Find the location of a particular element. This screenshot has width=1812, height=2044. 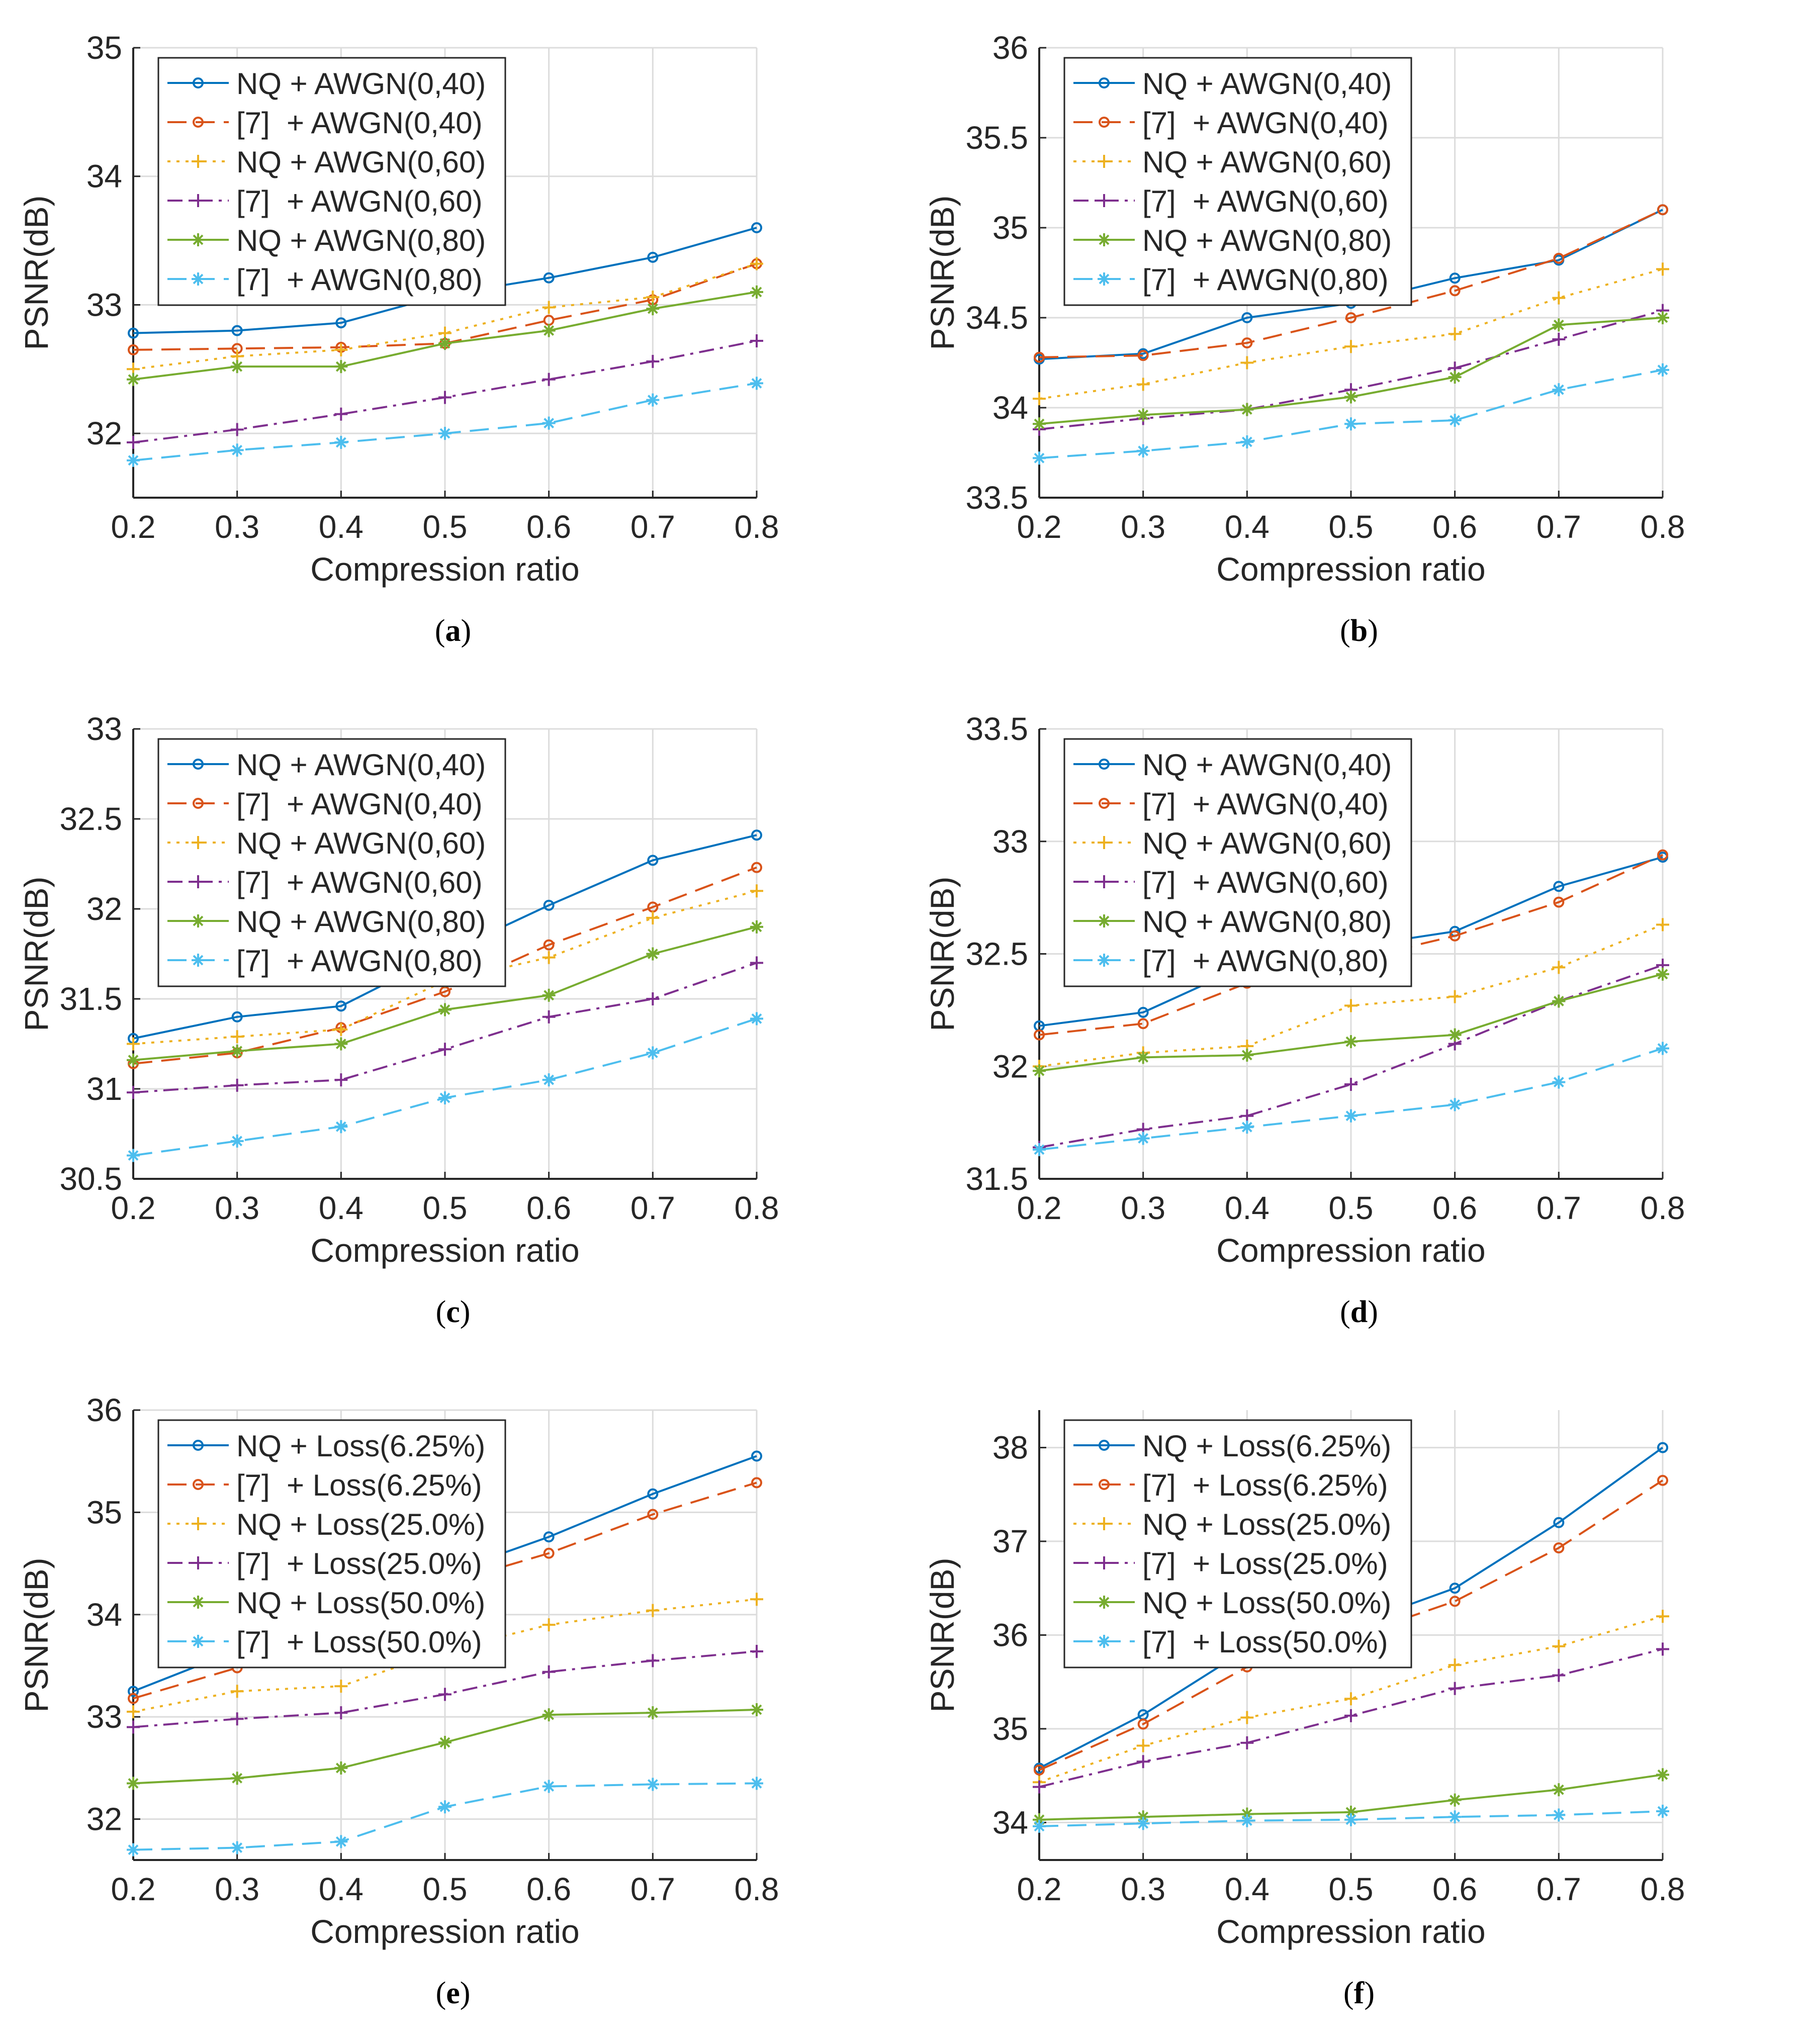

chart-c-legend-label-3: [7] + AWGN(0,60) is located at coordinates (359, 882).